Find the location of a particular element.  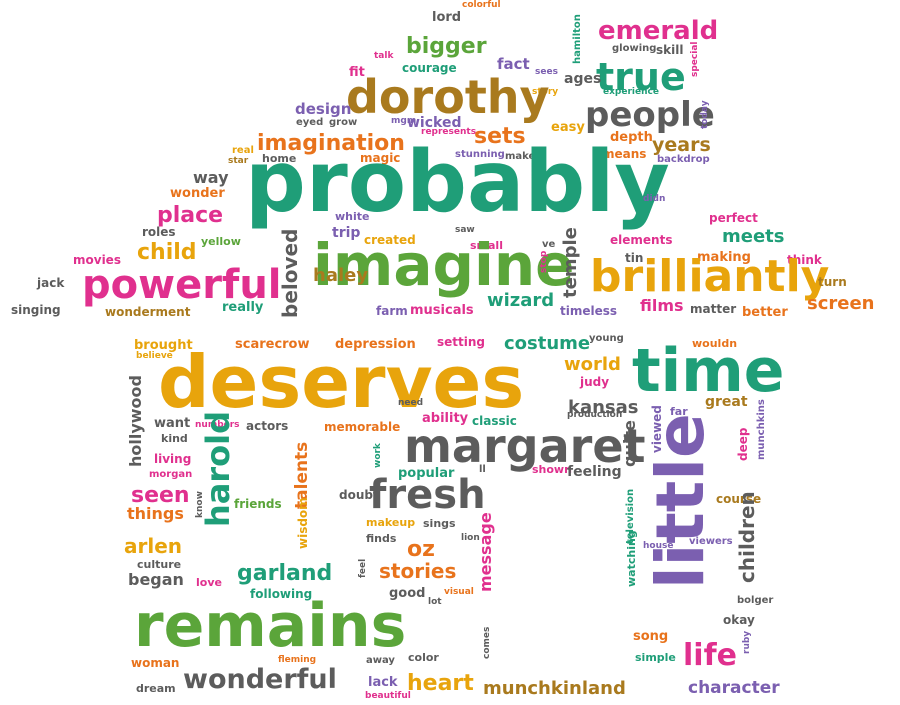

word-doubt: doubt is located at coordinates (359, 495).